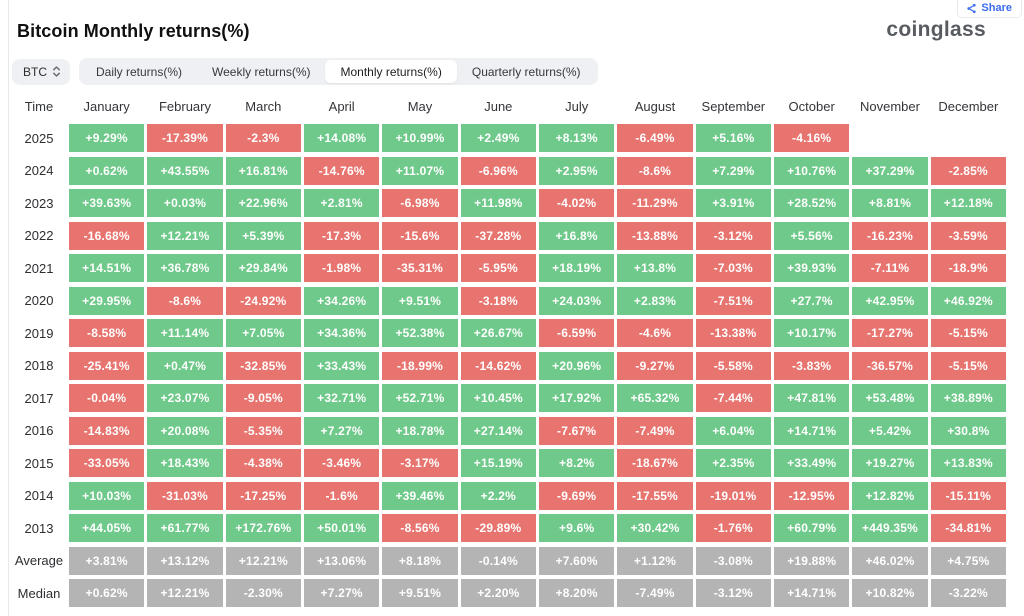 The width and height of the screenshot is (1024, 616). What do you see at coordinates (577, 560) in the screenshot?
I see `return-cell: +7.60%` at bounding box center [577, 560].